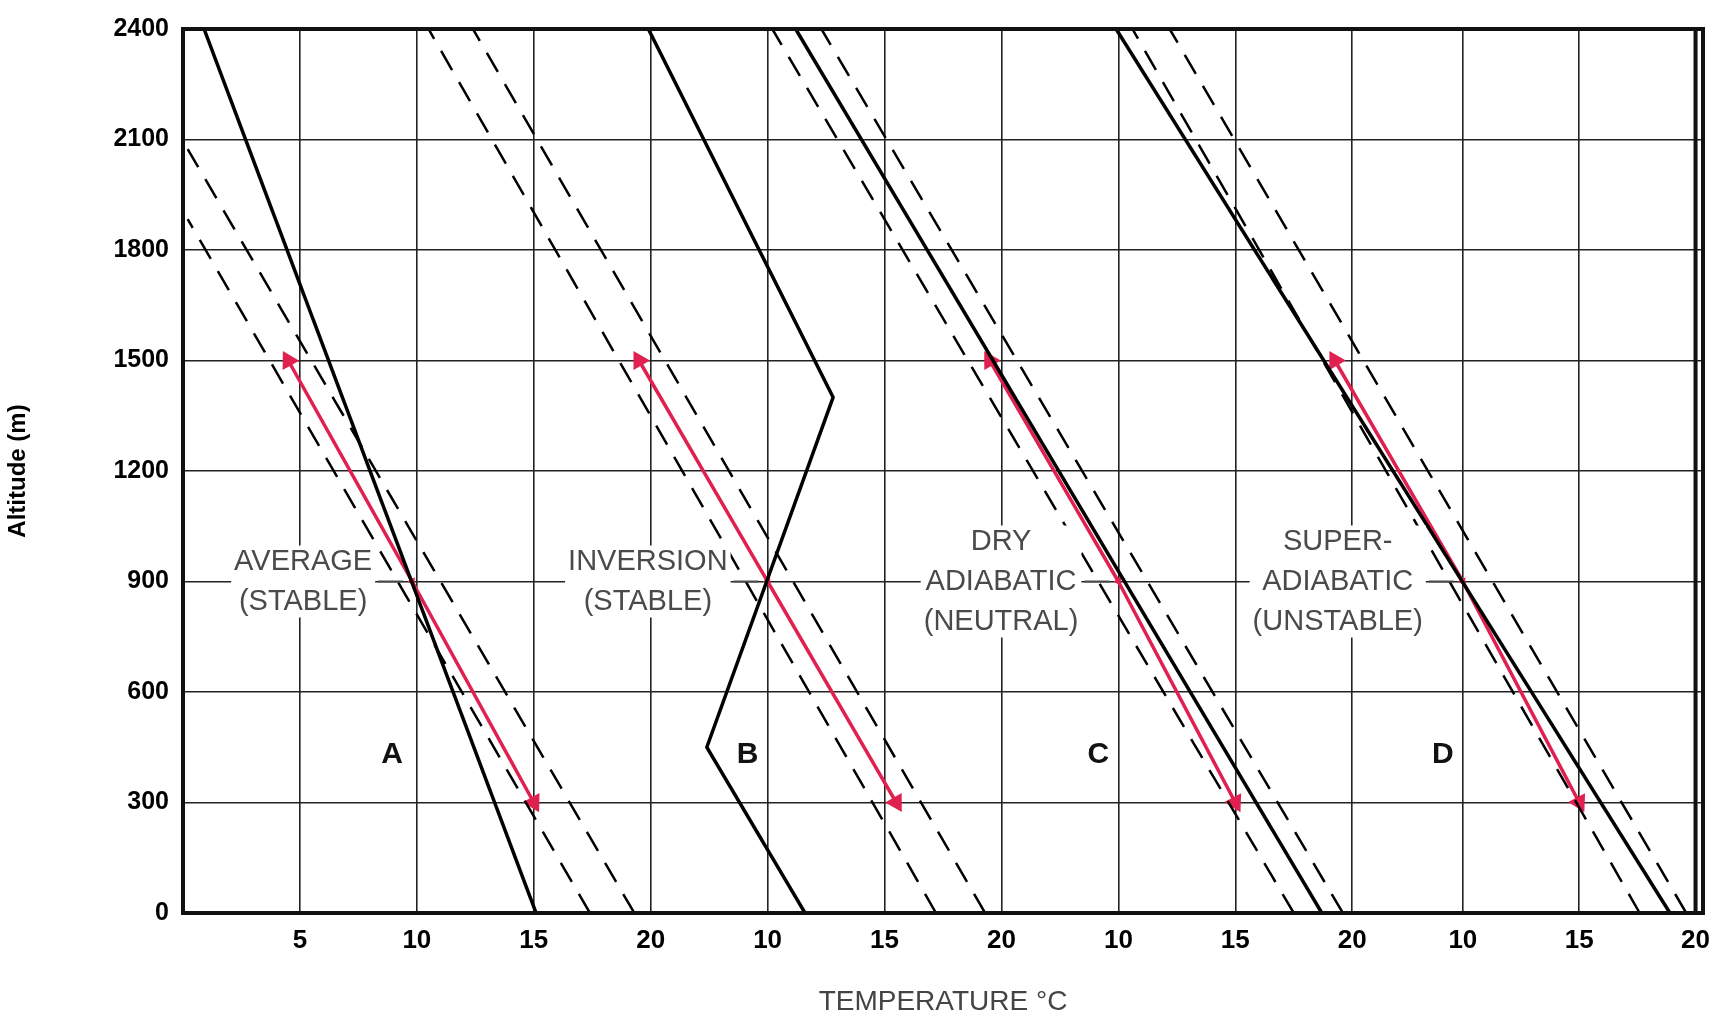 Image resolution: width=1722 pixels, height=1023 pixels. Describe the element at coordinates (943, 1000) in the screenshot. I see `x-axis-title: TEMPERATURE °C` at that location.